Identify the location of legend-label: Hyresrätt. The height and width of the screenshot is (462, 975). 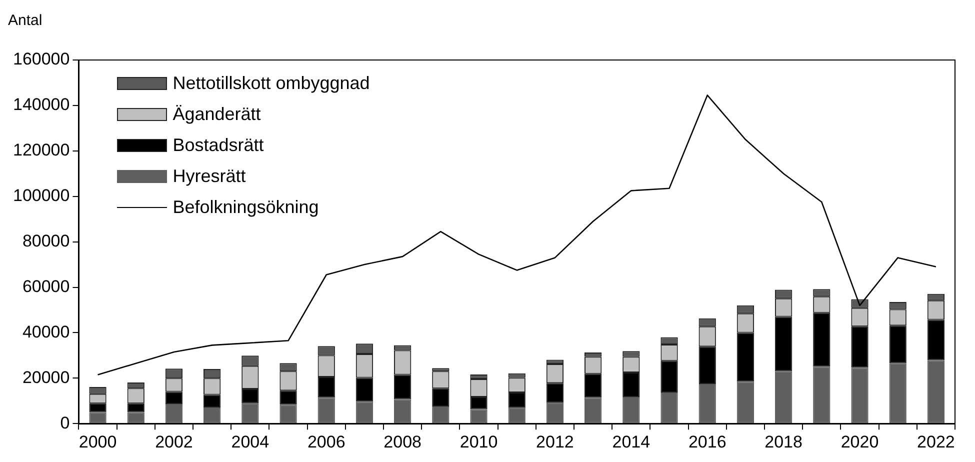
(209, 176).